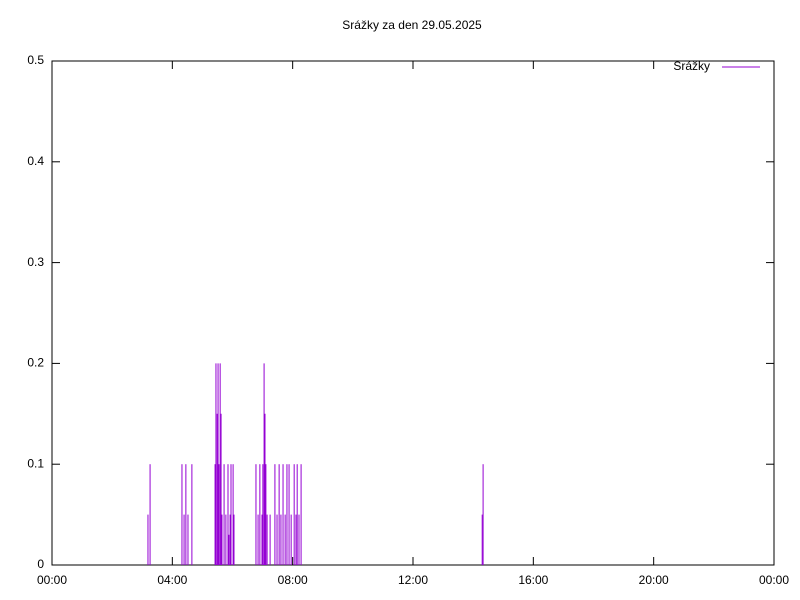 The width and height of the screenshot is (800, 600). What do you see at coordinates (691, 66) in the screenshot?
I see `legend-label: Srážky` at bounding box center [691, 66].